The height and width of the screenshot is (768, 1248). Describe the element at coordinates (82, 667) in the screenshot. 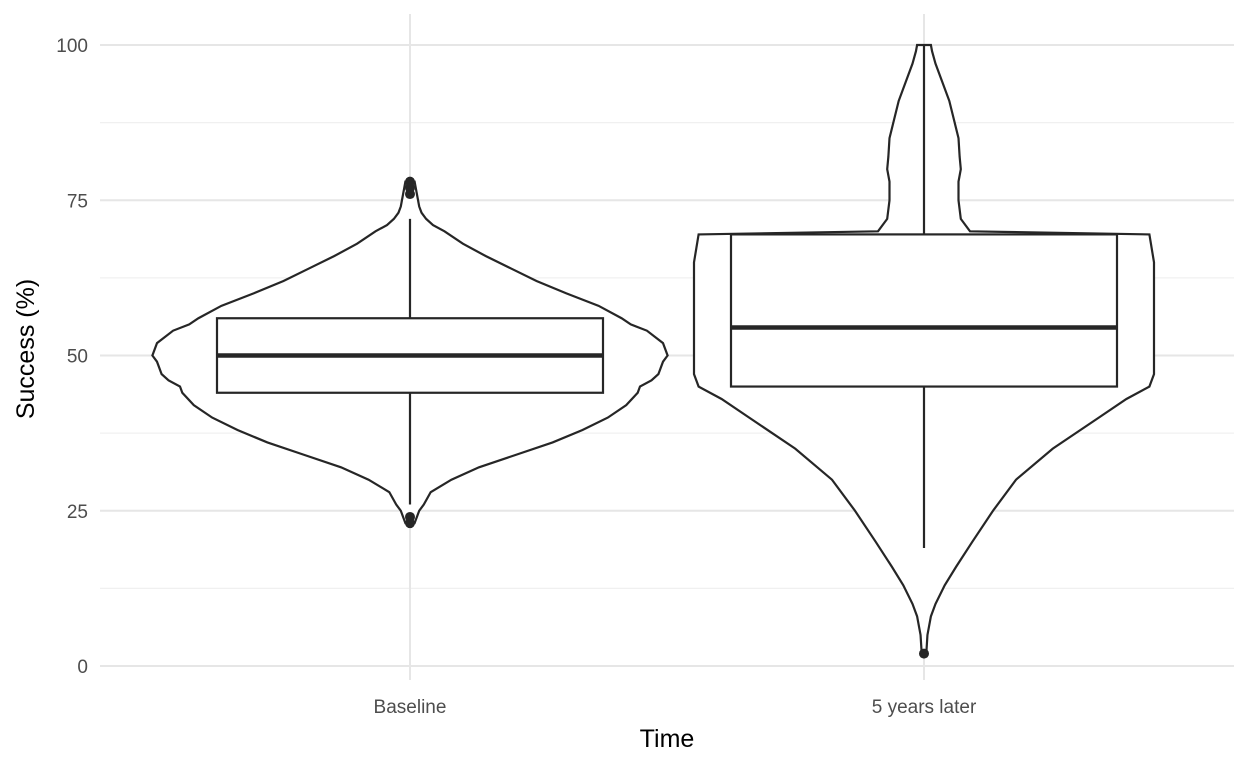

I see `y-tick-label: 0` at that location.